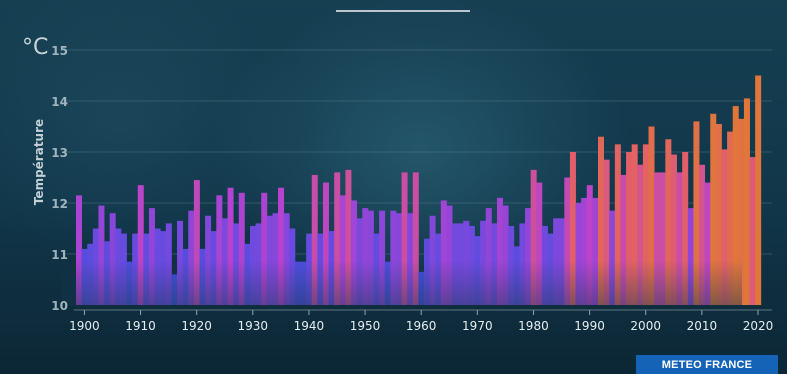 The height and width of the screenshot is (374, 787). What do you see at coordinates (567, 241) in the screenshot?
I see `bar-1986` at bounding box center [567, 241].